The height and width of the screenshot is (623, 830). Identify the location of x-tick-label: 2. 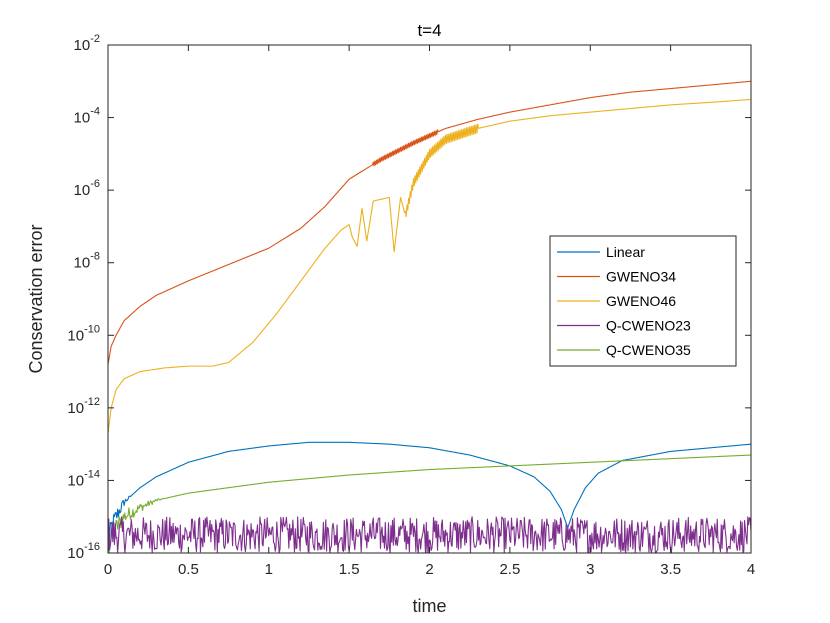
(429, 569).